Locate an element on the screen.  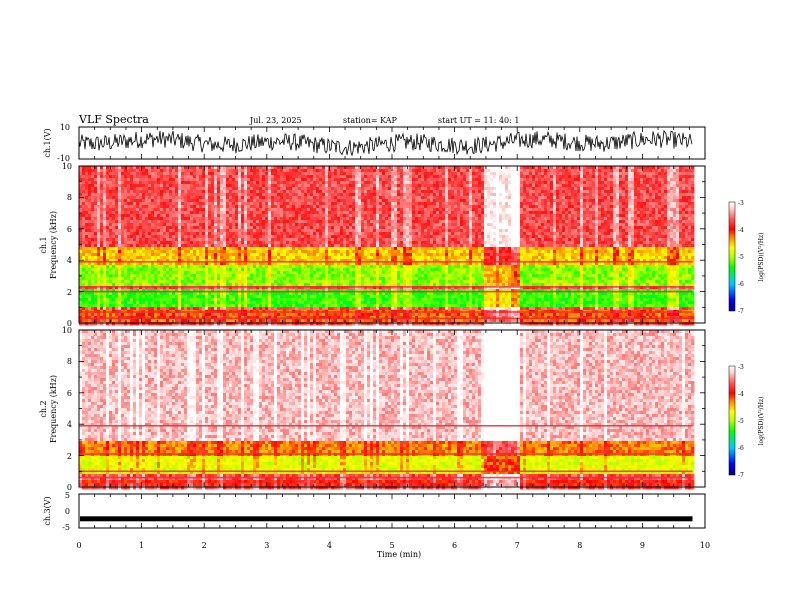
x-axis-label: Time (min) is located at coordinates (399, 554).